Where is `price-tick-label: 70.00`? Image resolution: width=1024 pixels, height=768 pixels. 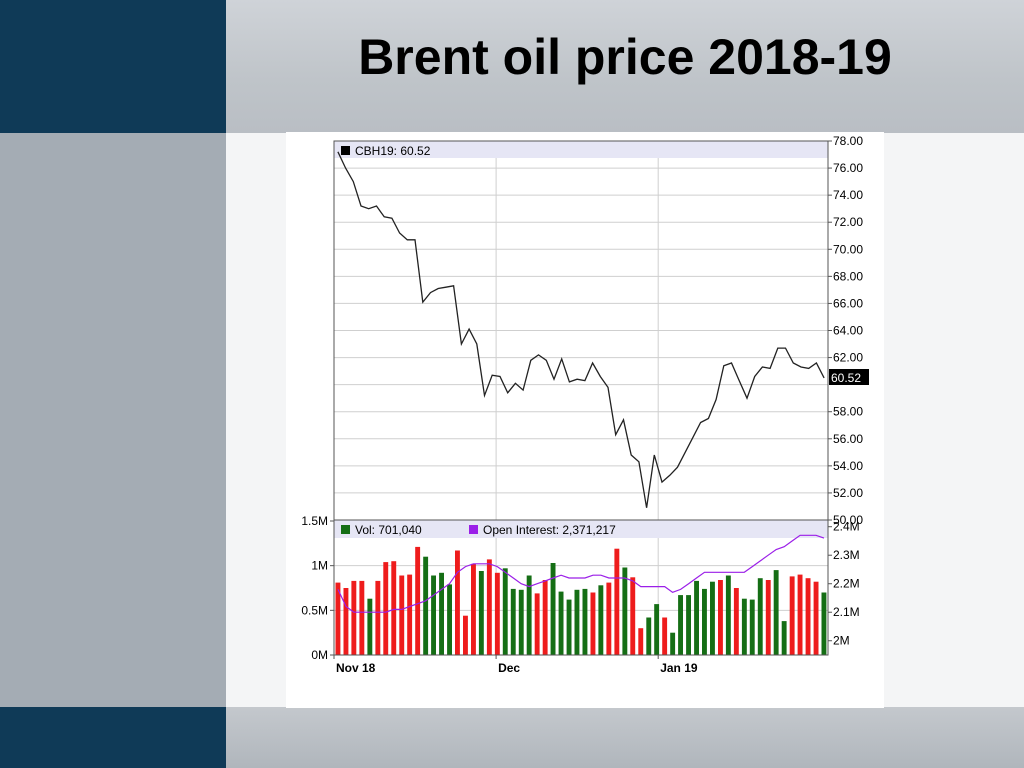
price-tick-label: 70.00 is located at coordinates (848, 249).